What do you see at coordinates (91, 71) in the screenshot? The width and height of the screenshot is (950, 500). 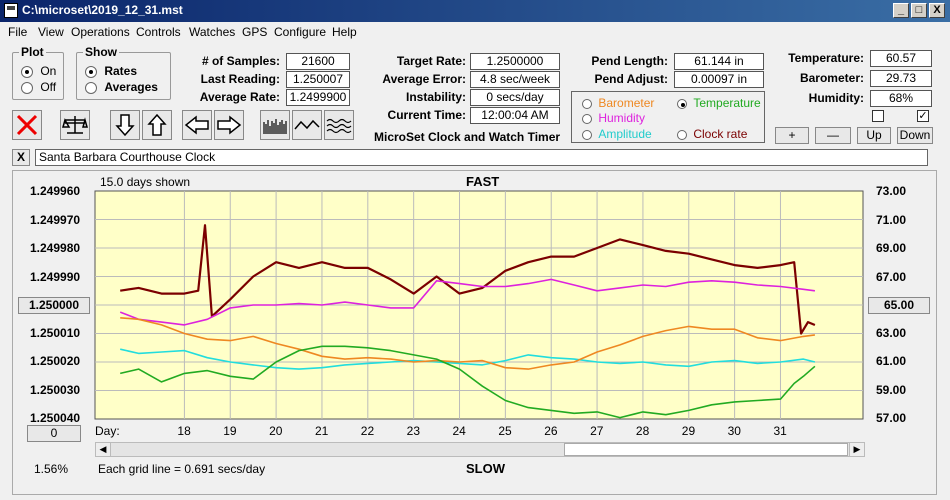 I see `show-rates-radio` at bounding box center [91, 71].